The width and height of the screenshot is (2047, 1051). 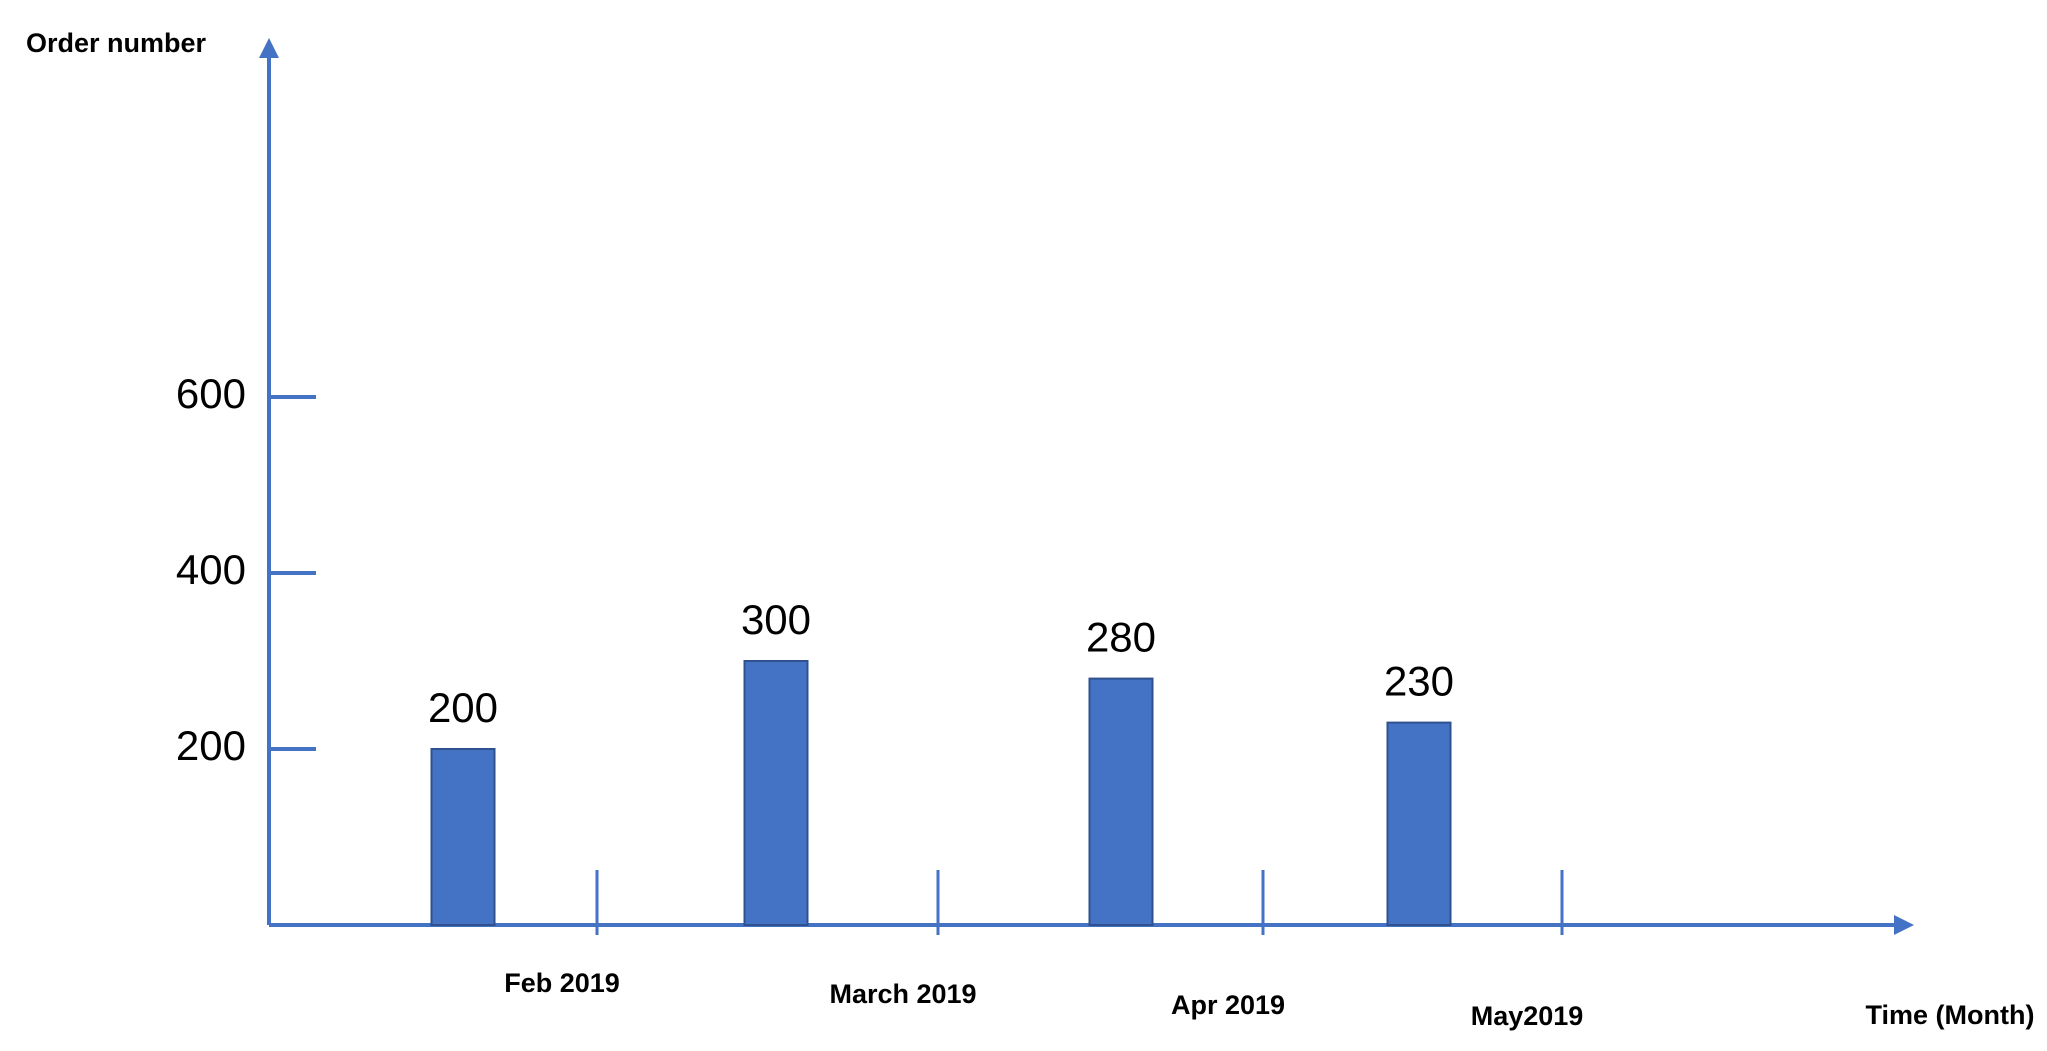 I want to click on y-tick-label: 600, so click(x=211, y=393).